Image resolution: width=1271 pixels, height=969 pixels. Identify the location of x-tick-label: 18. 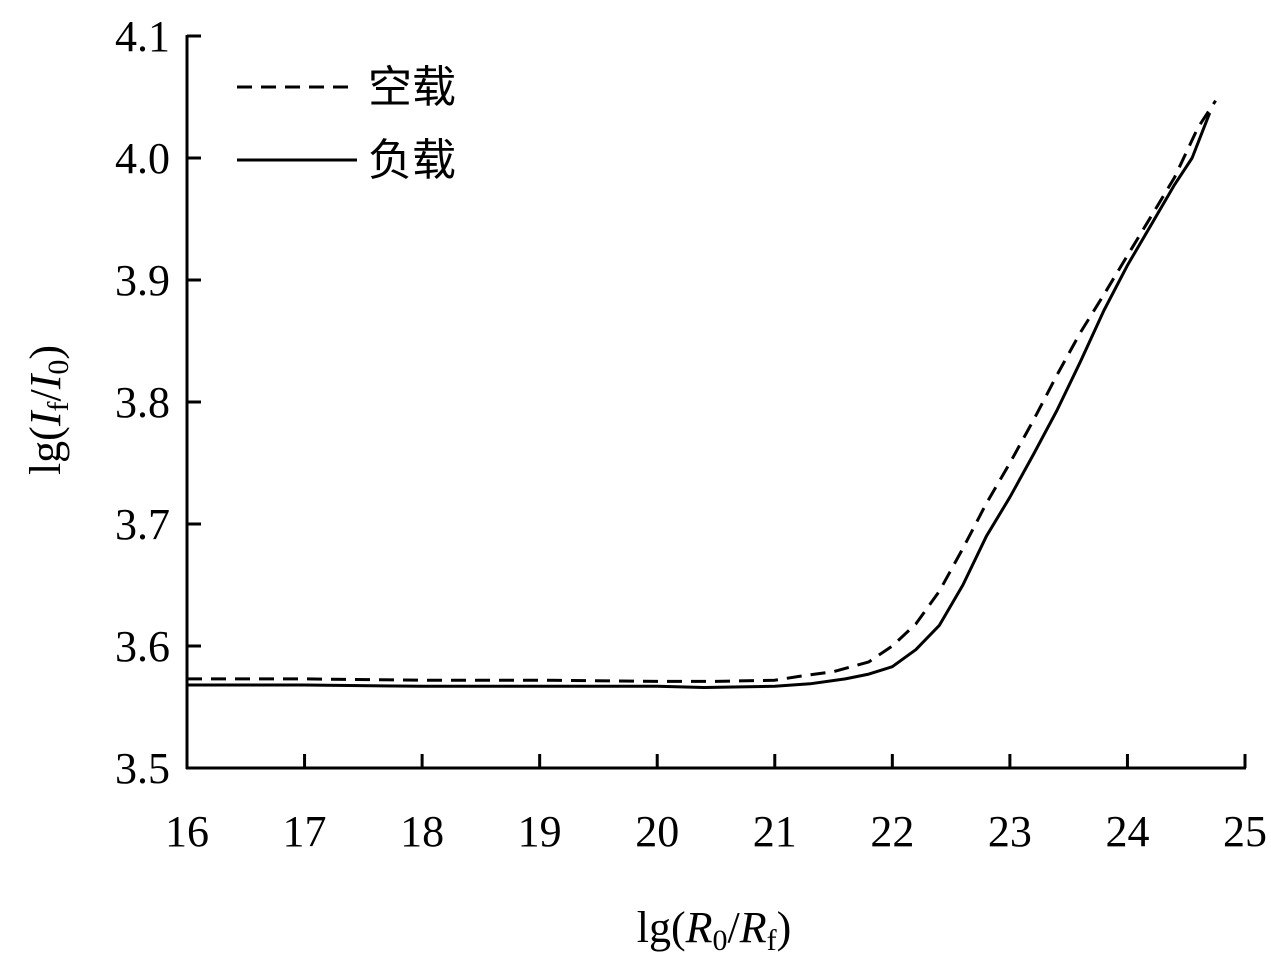
(422, 831).